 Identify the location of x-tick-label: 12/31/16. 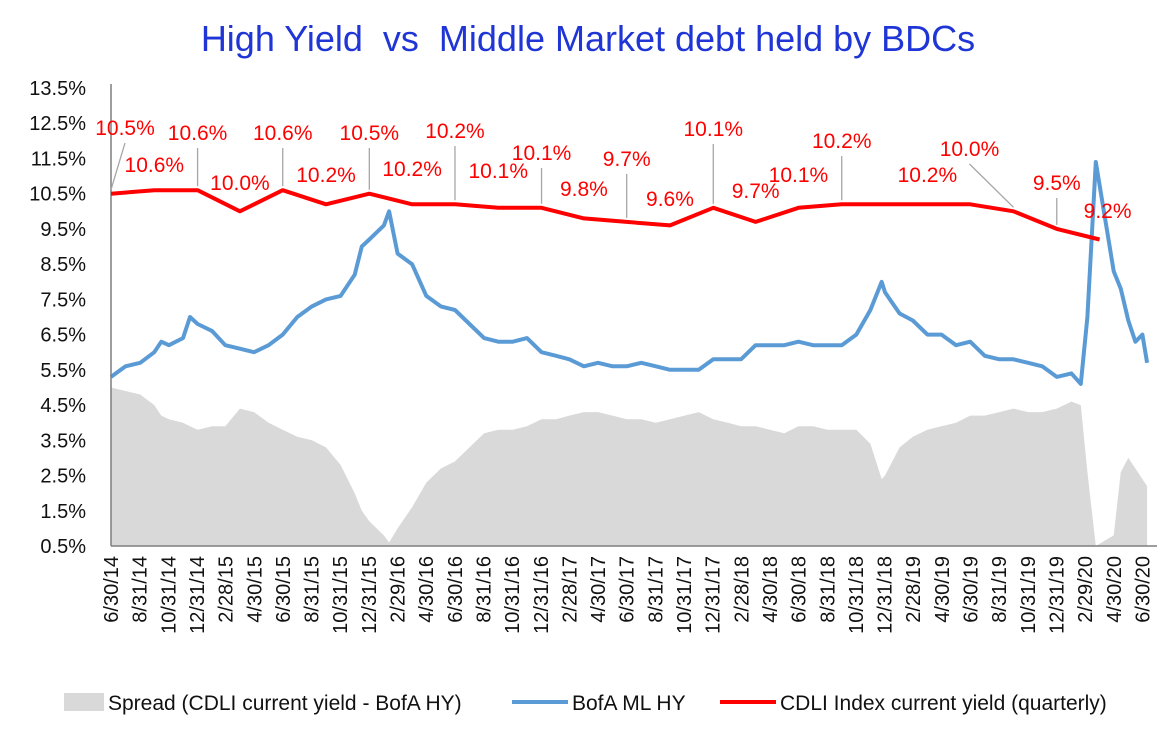
(542, 595).